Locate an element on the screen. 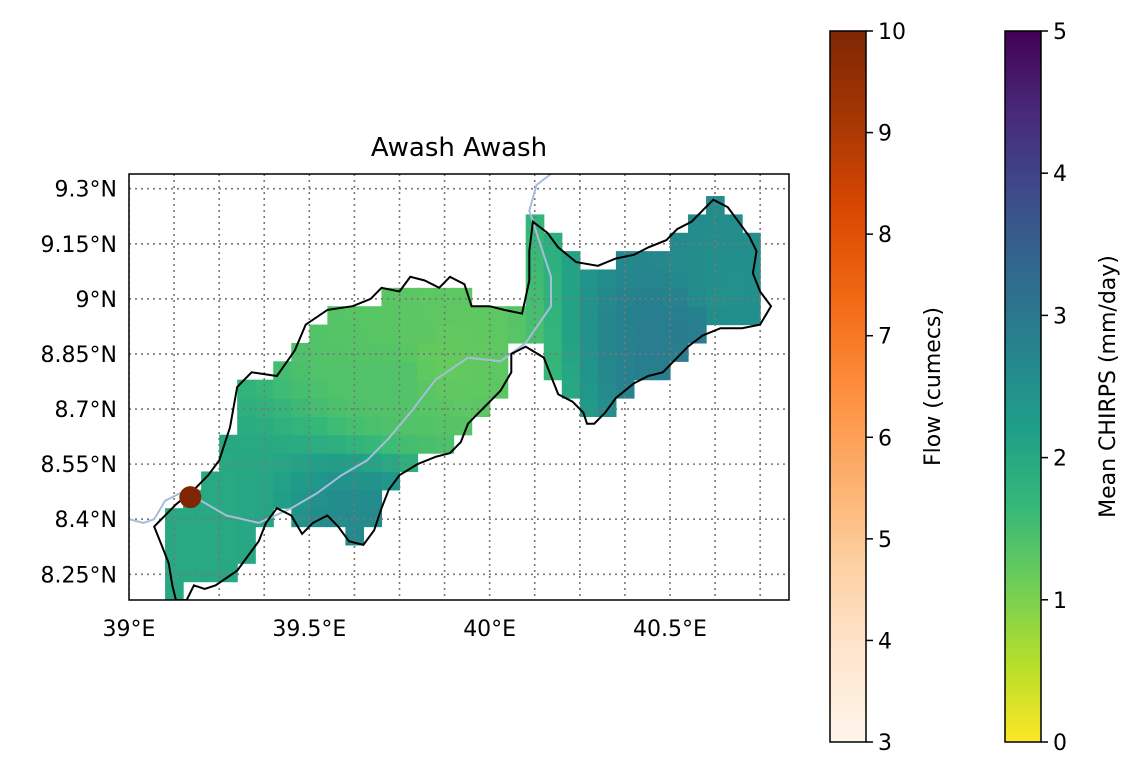  colorbar-label: Mean CHIRPS (mm/day) is located at coordinates (1108, 386).